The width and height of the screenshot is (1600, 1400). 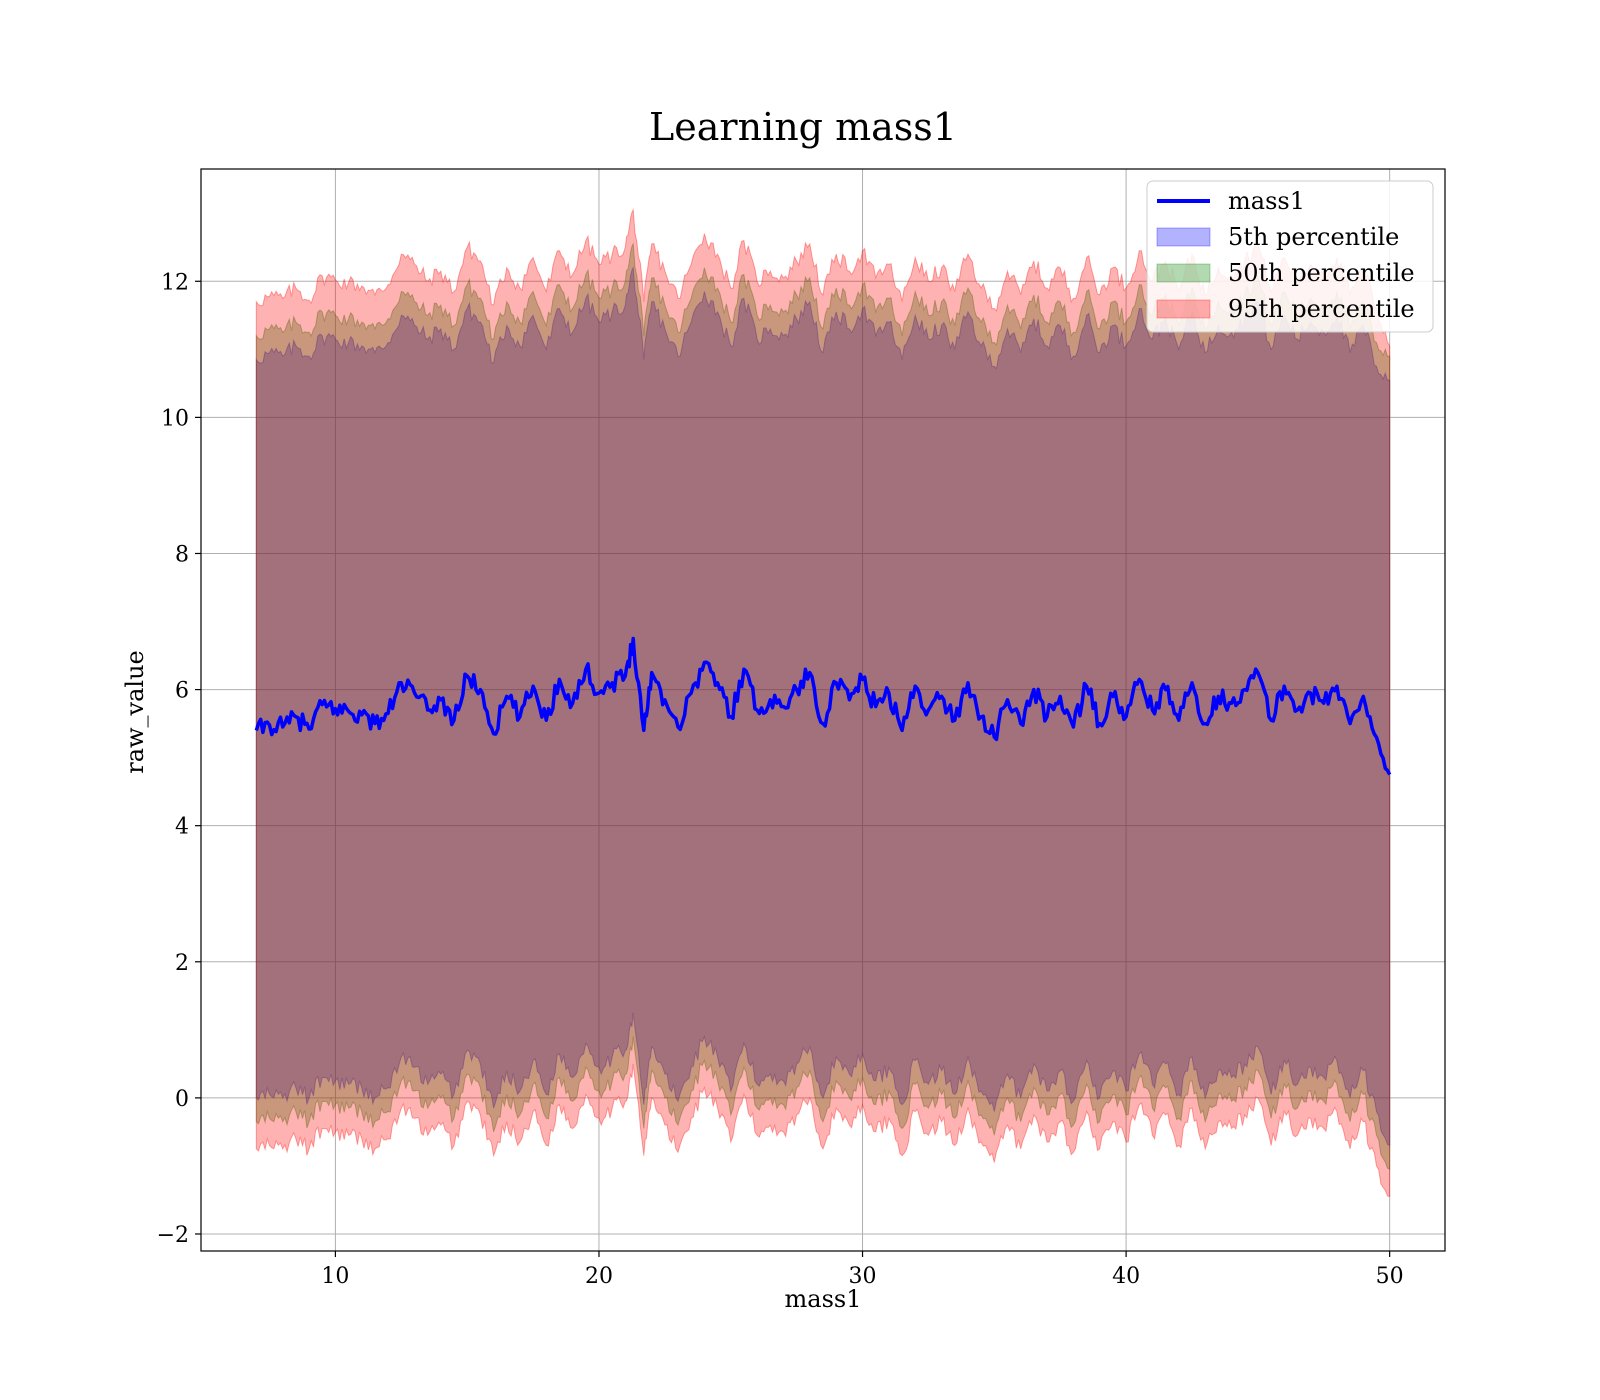 What do you see at coordinates (1321, 273) in the screenshot?
I see `legend-label-50th-percentile: 50th percentile` at bounding box center [1321, 273].